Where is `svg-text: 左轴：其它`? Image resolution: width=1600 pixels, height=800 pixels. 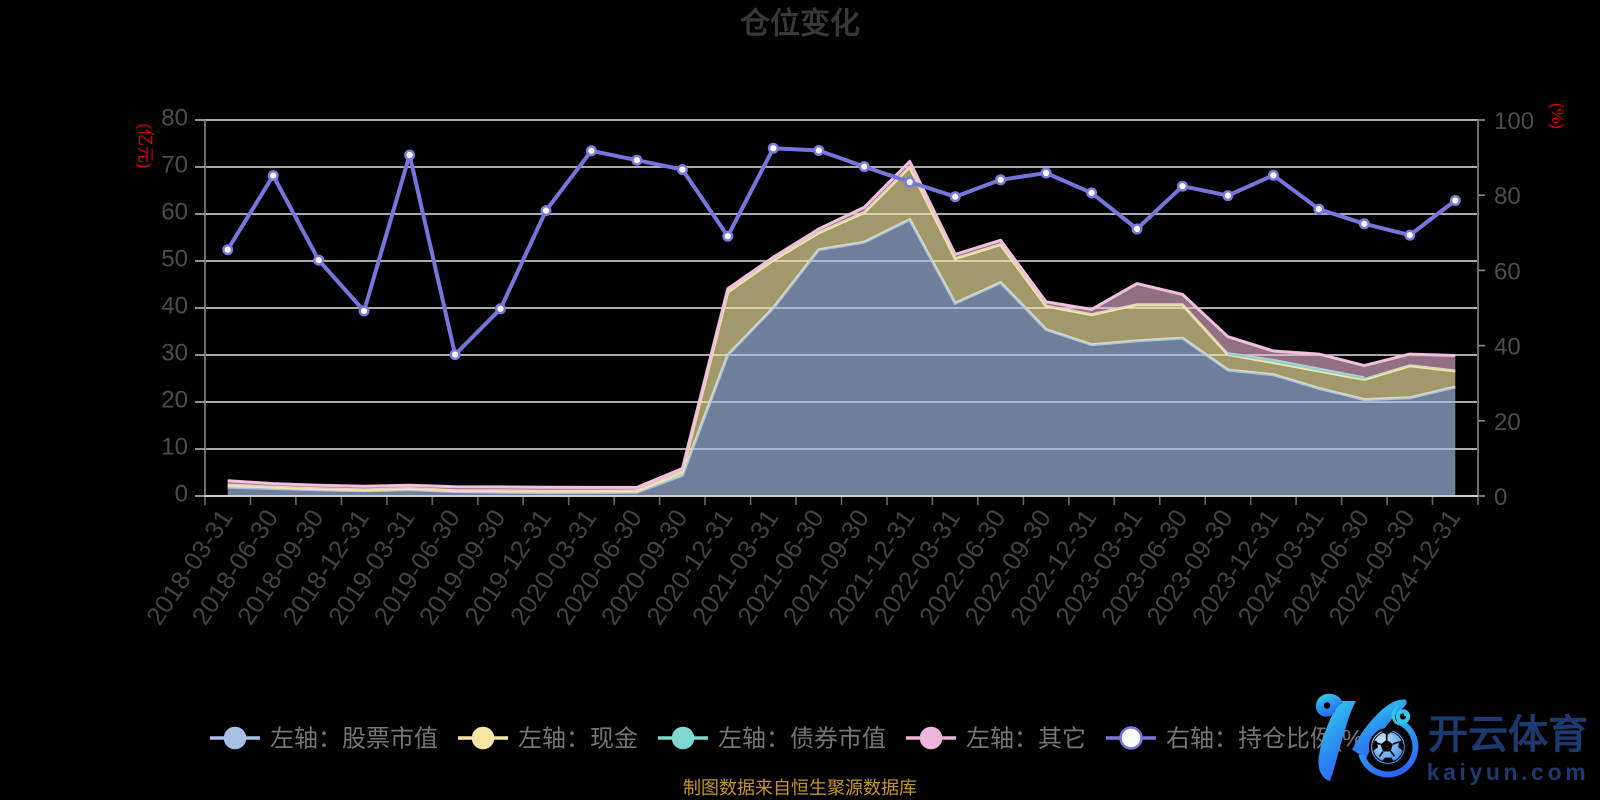
svg-text: 左轴：其它 is located at coordinates (1026, 739).